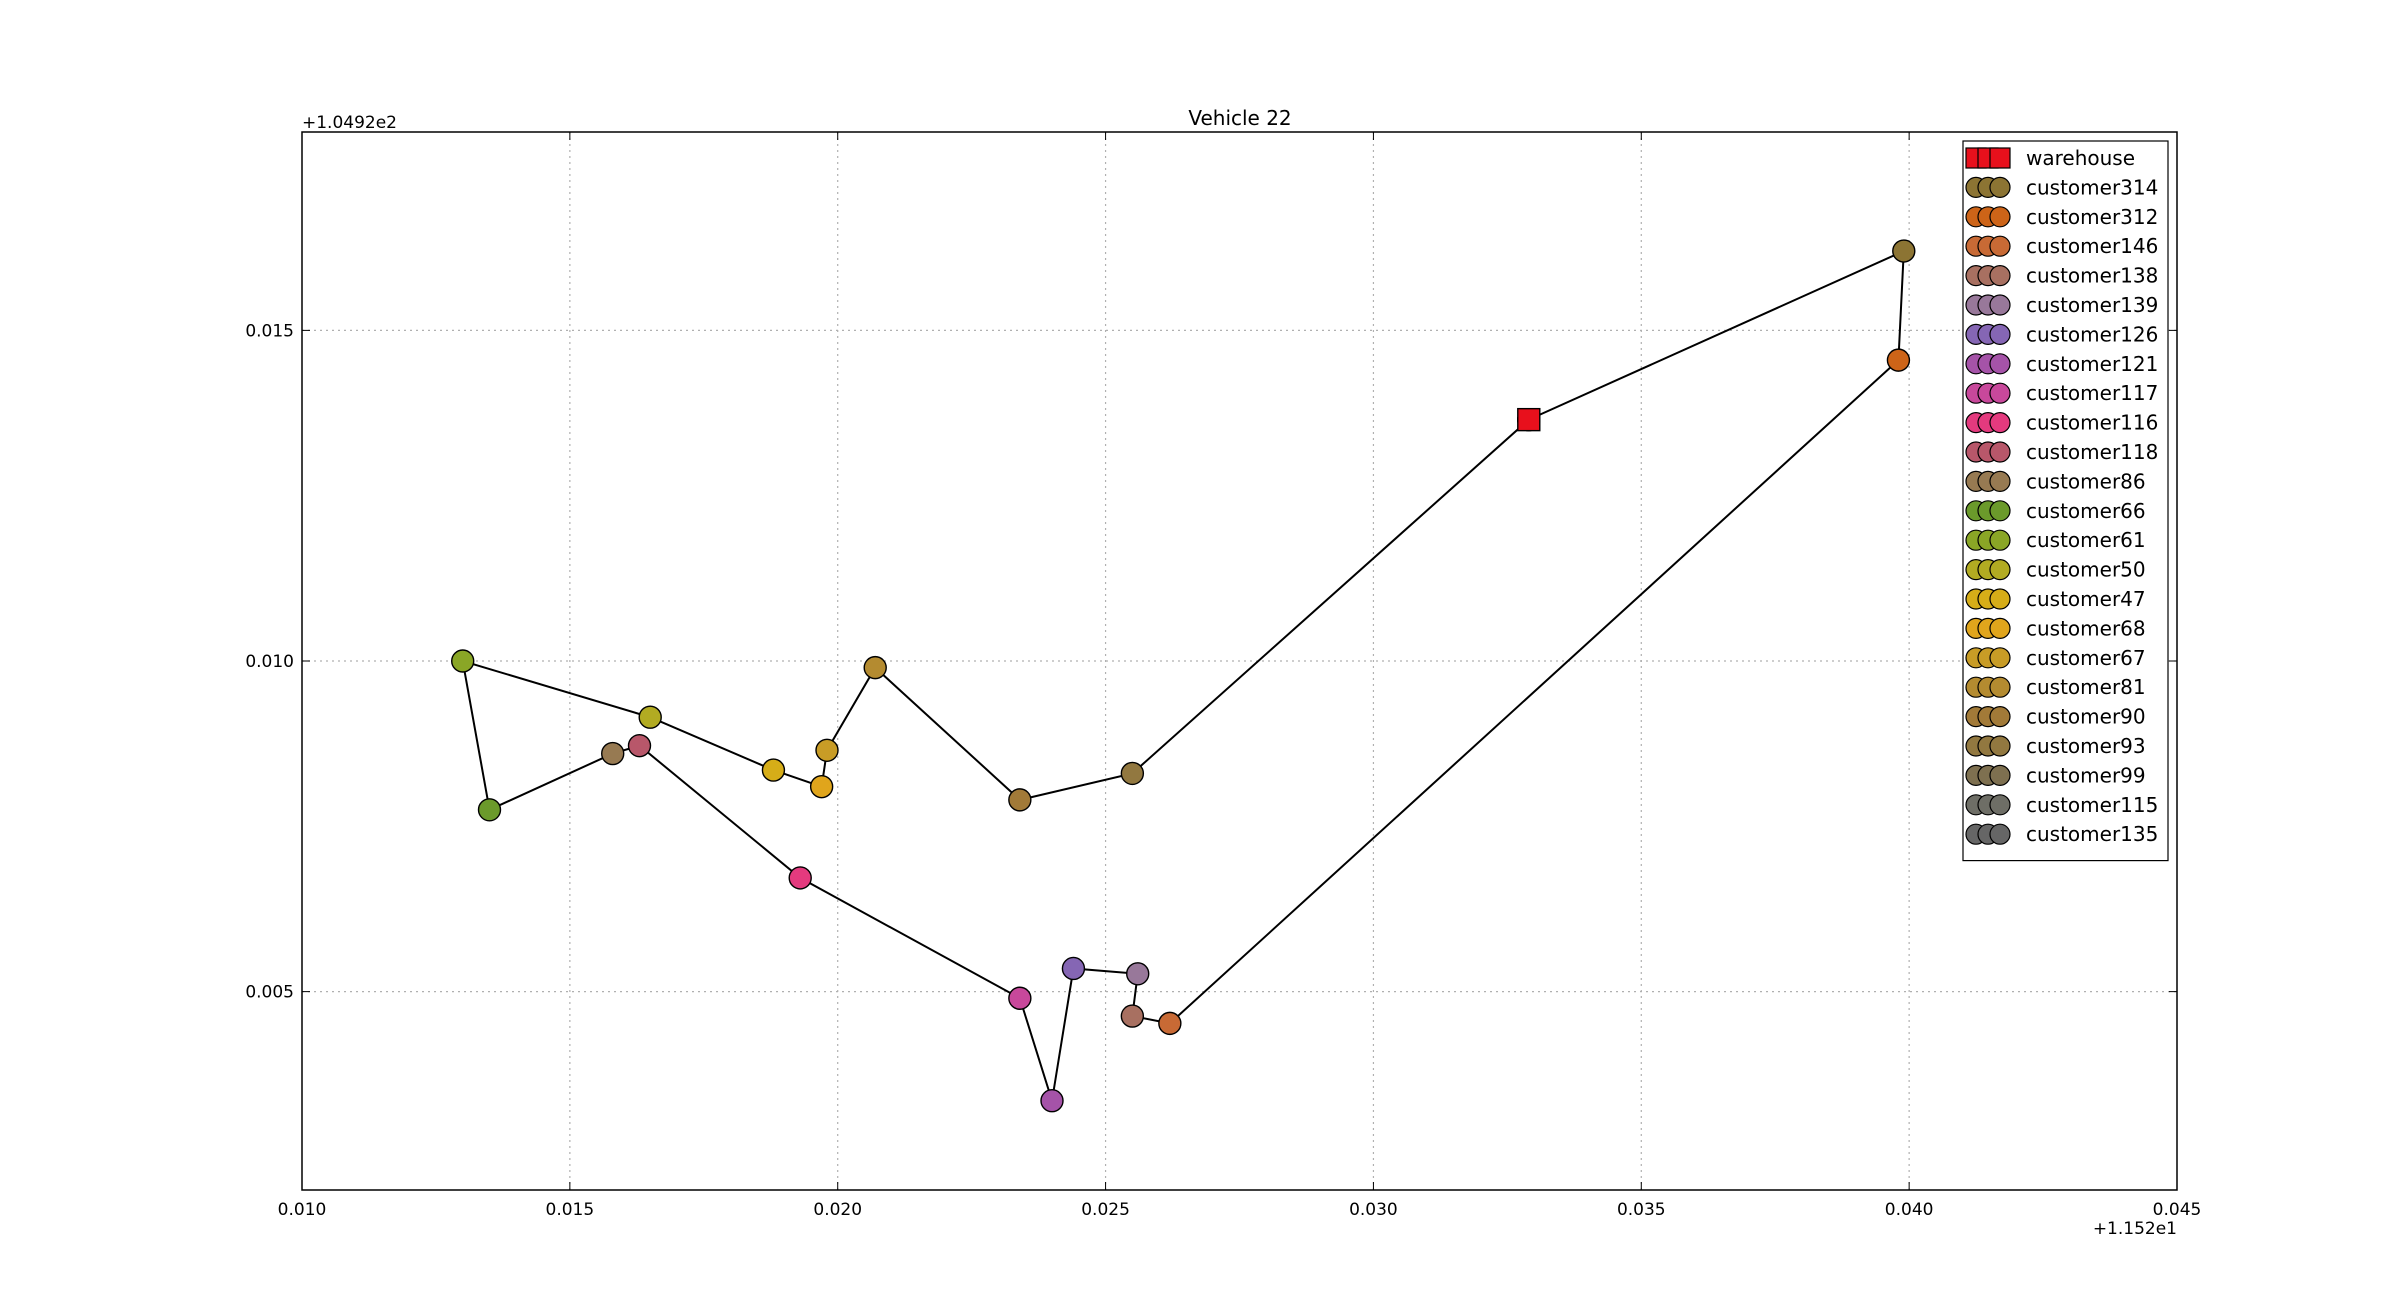  I want to click on legend-label: customer121, so click(2092, 364).